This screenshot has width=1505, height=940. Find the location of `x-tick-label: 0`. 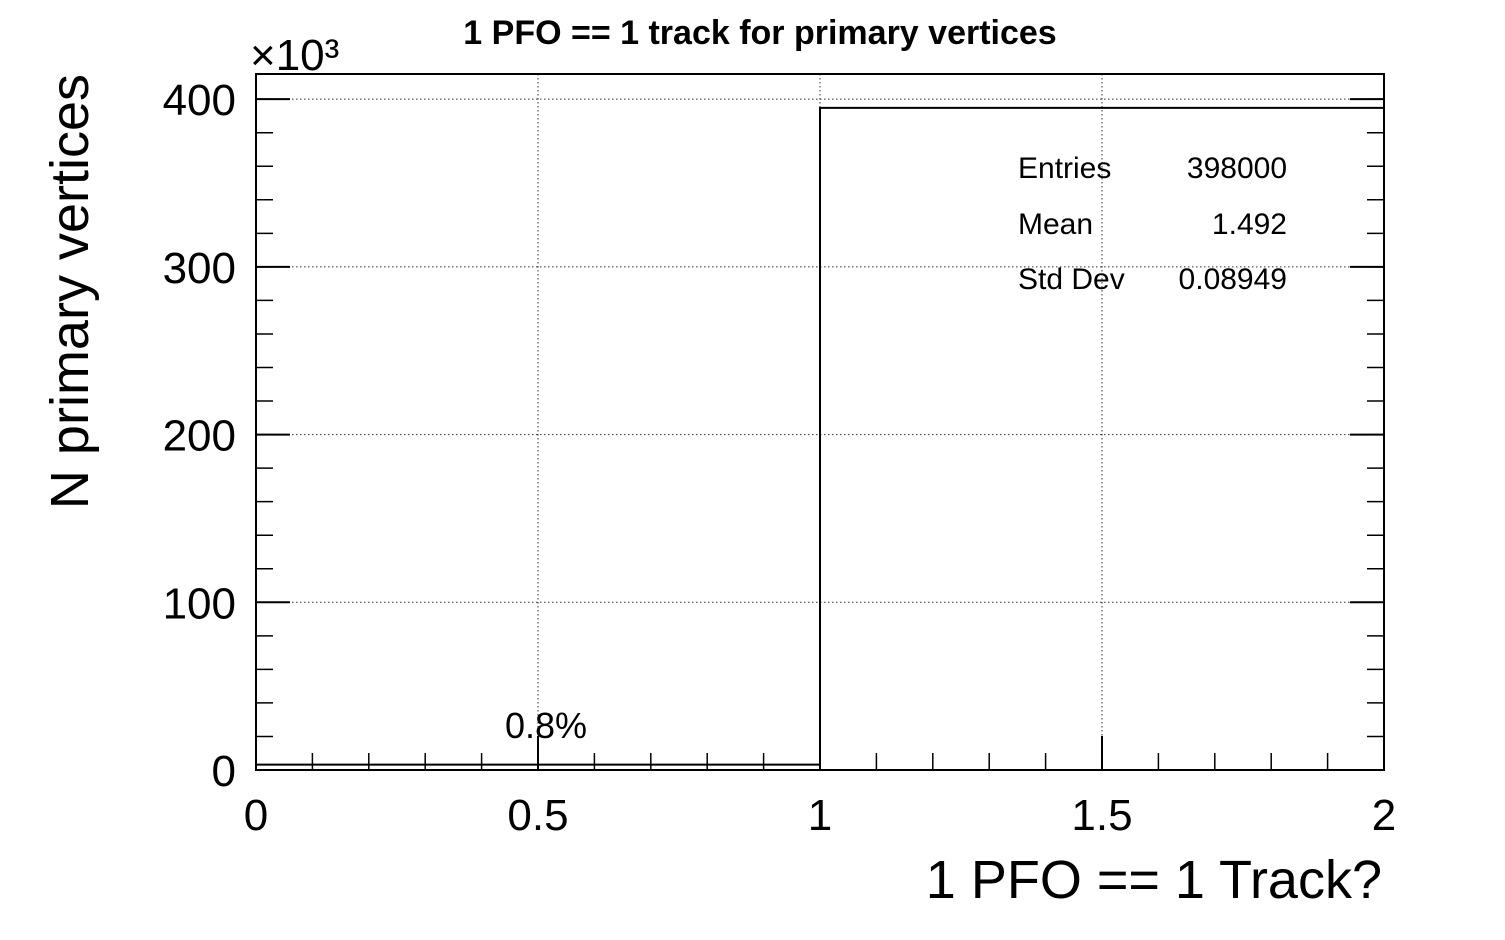

x-tick-label: 0 is located at coordinates (256, 815).